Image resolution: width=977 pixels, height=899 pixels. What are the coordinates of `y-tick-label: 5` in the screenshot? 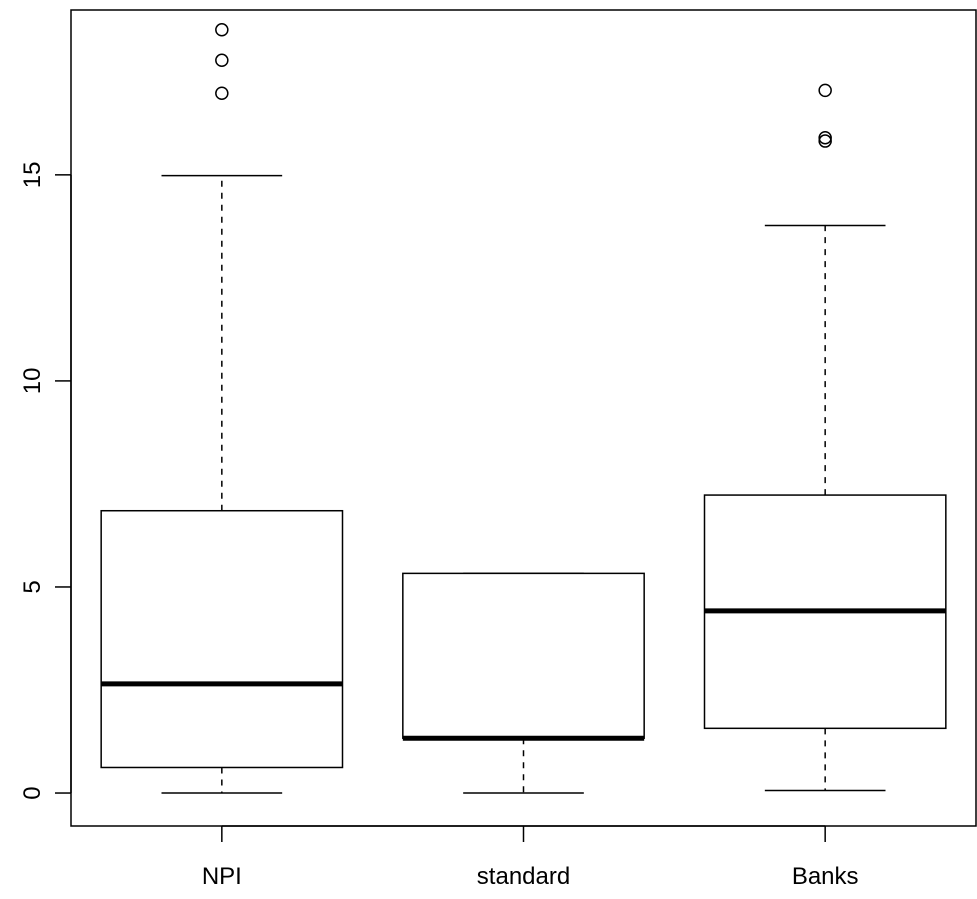 It's located at (32, 586).